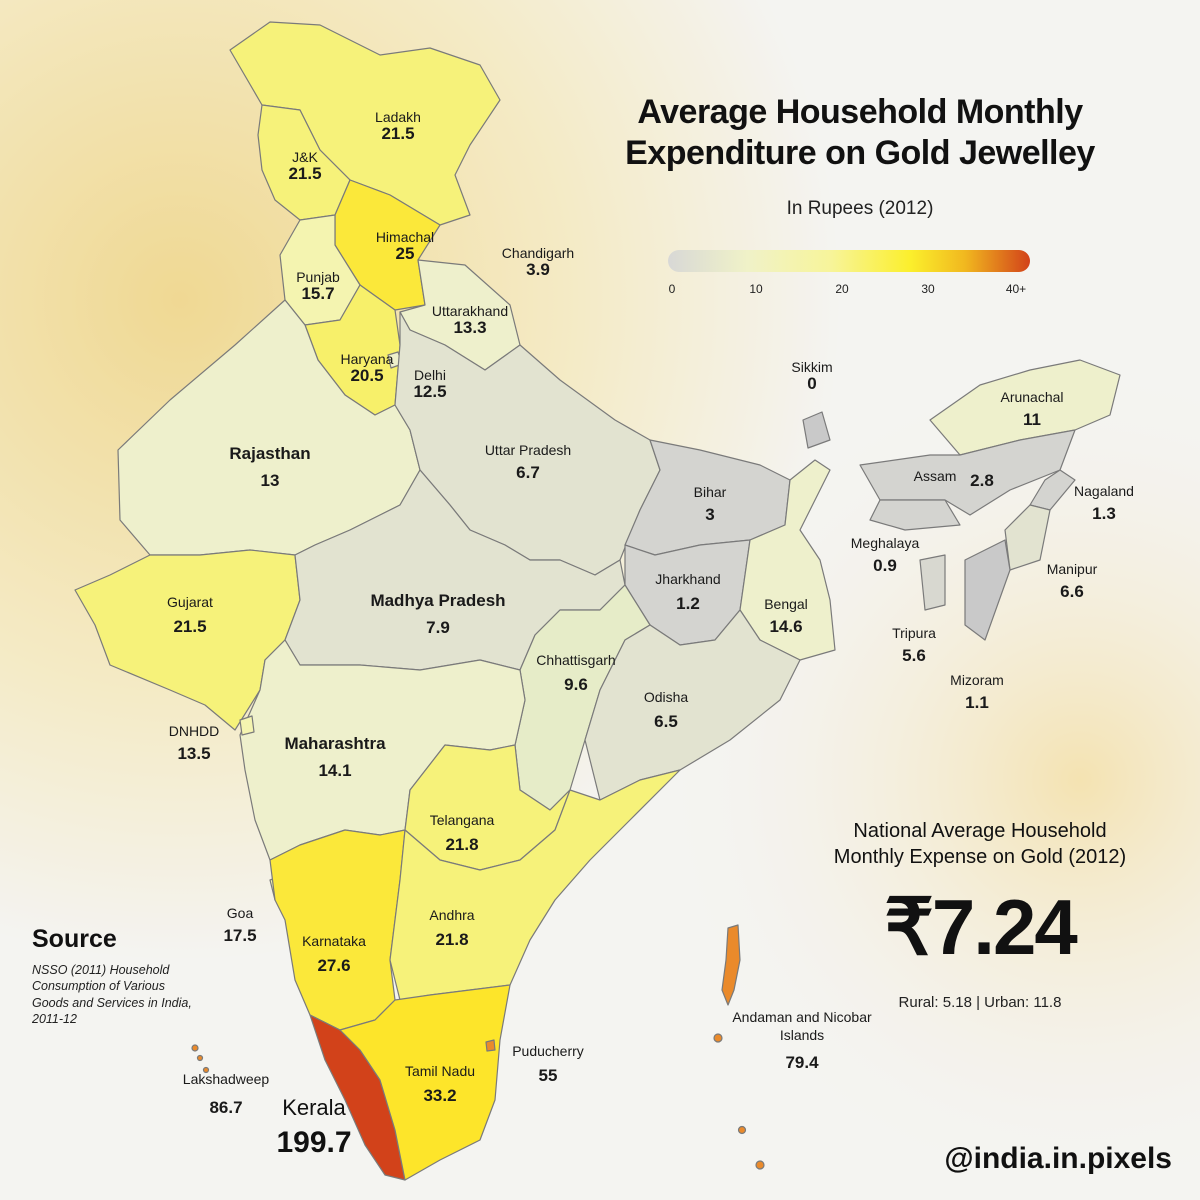  I want to click on region-lakshadweep, so click(200, 1059).